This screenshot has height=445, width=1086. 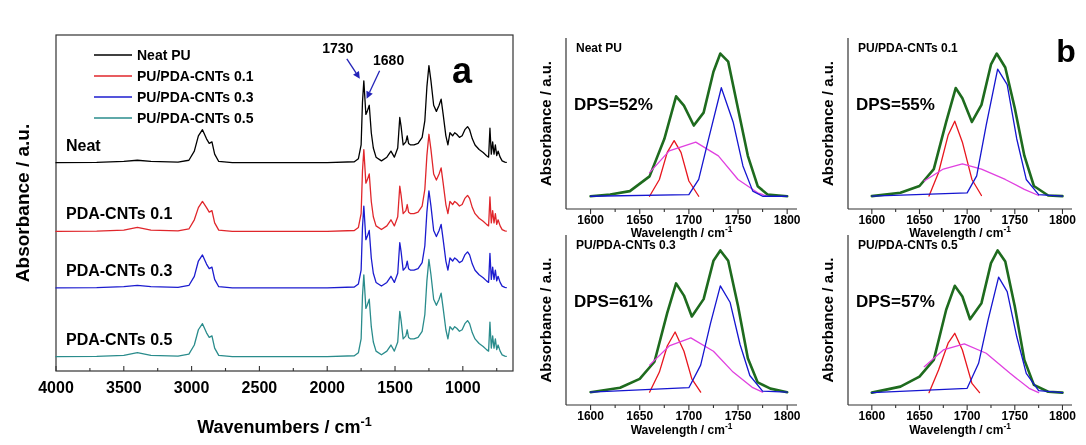 What do you see at coordinates (626, 245) in the screenshot?
I see `chart-title: PU/PDA-CNTs 0.3` at bounding box center [626, 245].